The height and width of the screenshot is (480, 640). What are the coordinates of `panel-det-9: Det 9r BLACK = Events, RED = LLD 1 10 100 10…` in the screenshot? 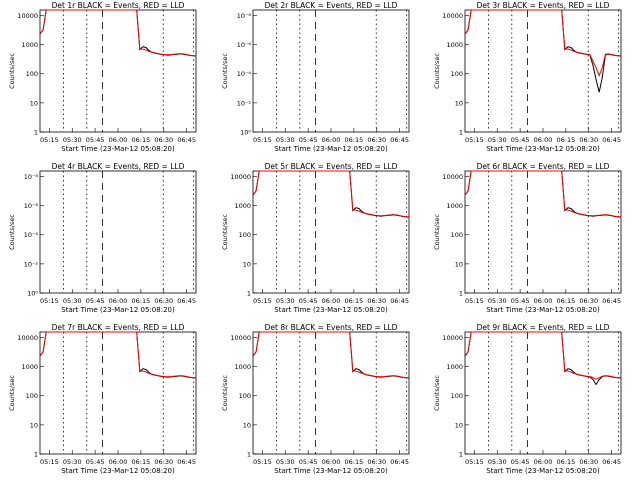 It's located at (527, 399).